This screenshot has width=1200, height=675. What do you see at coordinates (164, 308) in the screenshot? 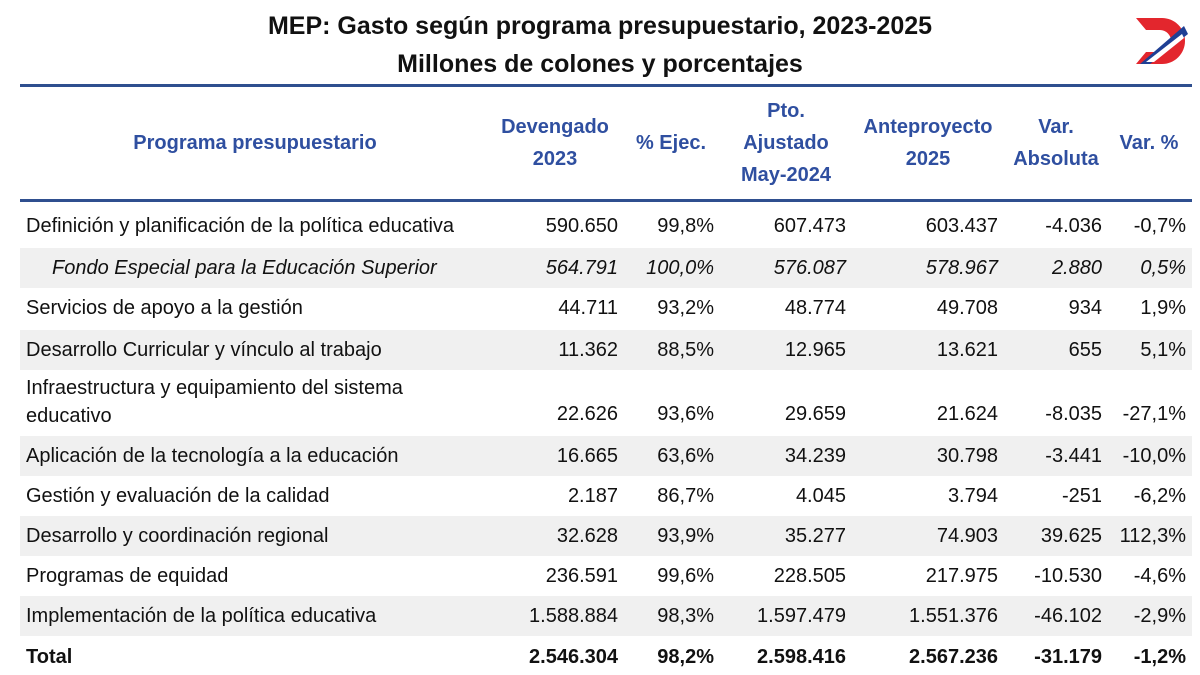
I see `row-label: Servicios de apoyo a la gestión` at bounding box center [164, 308].